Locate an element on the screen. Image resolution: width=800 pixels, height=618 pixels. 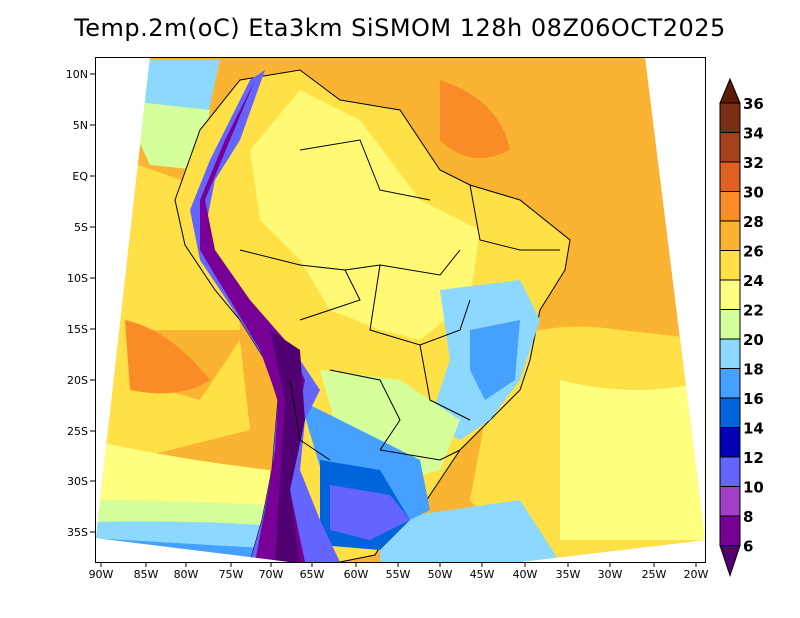
lon-label: 75W is located at coordinates (231, 574).